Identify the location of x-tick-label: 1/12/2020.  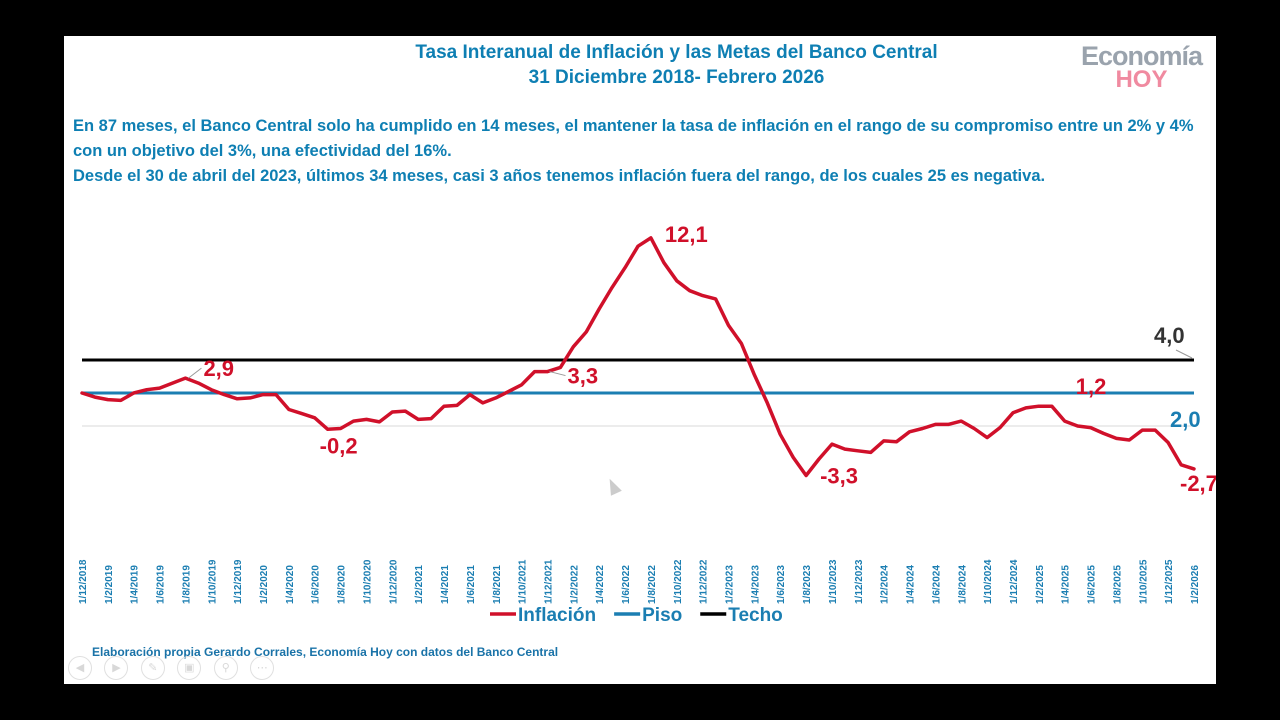
(393, 581).